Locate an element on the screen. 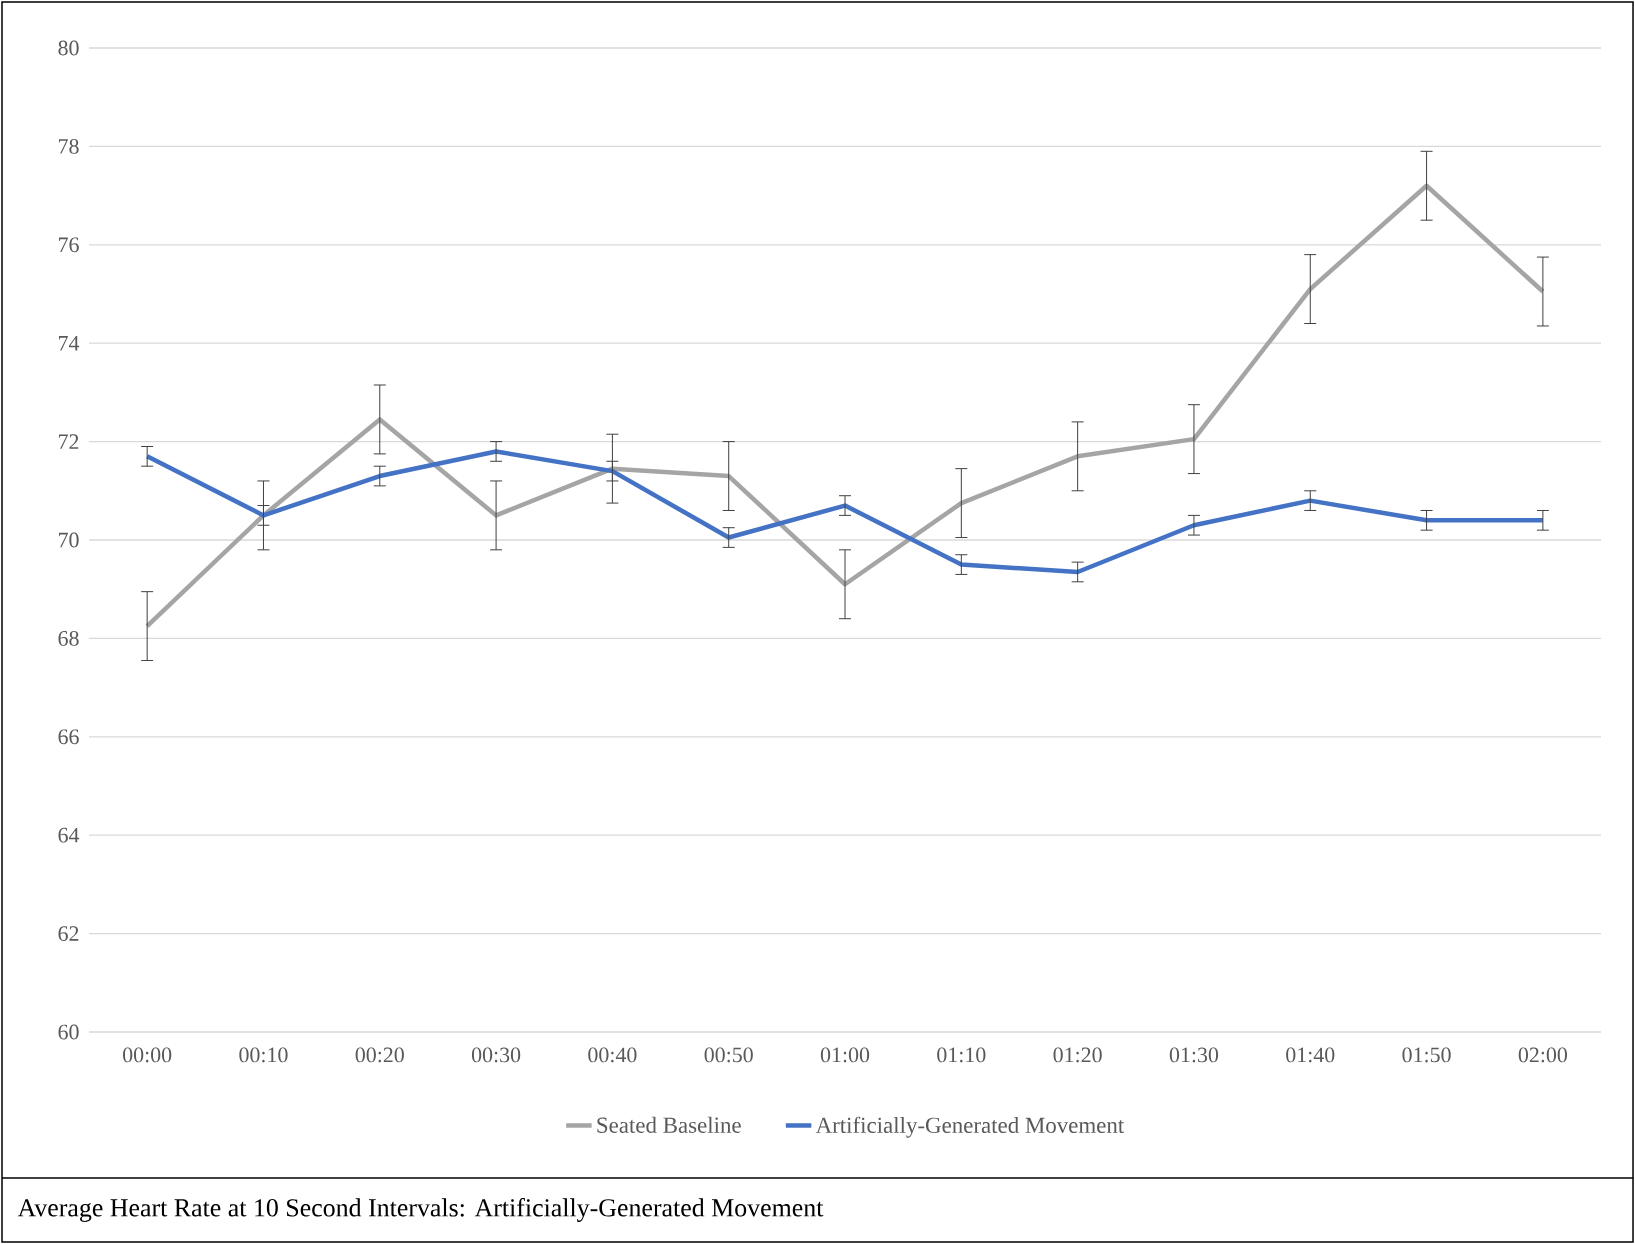  y-tick-label: 74 is located at coordinates (69, 343).